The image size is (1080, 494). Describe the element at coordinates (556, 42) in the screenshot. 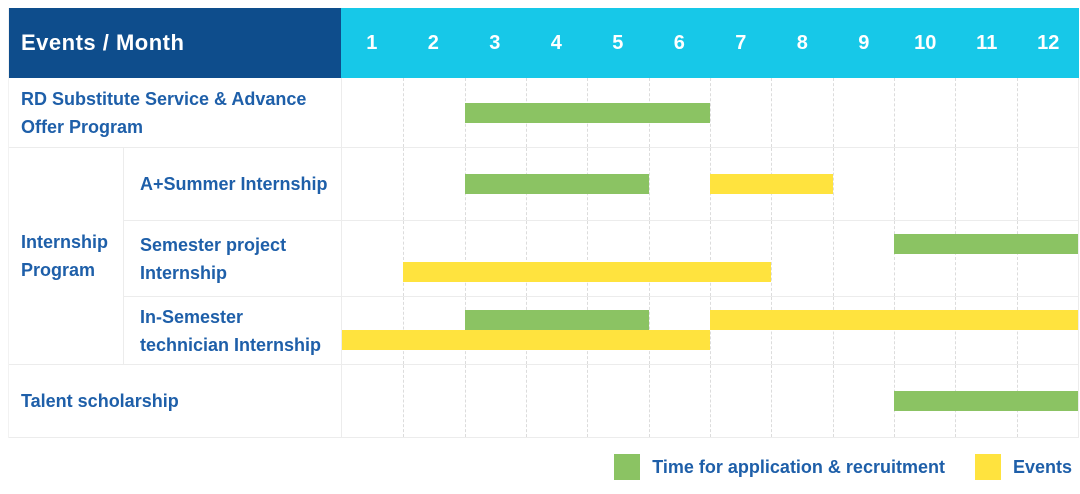

I see `month-label-4: 4` at that location.